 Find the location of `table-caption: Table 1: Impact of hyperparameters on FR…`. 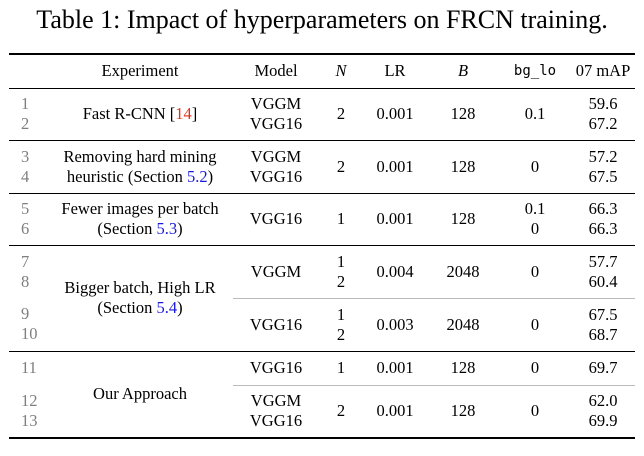

table-caption: Table 1: Impact of hyperparameters on FR… is located at coordinates (322, 19).